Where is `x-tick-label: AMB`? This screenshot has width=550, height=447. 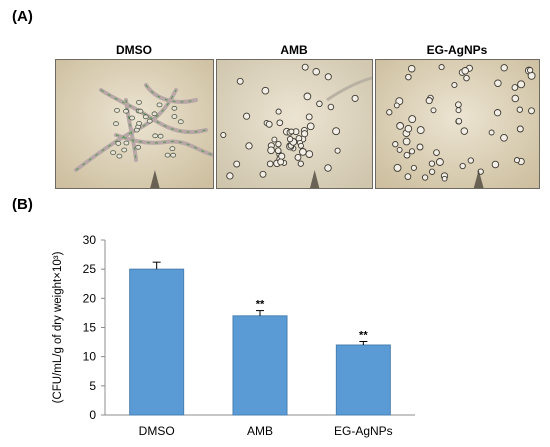
x-tick-label: AMB is located at coordinates (260, 431).